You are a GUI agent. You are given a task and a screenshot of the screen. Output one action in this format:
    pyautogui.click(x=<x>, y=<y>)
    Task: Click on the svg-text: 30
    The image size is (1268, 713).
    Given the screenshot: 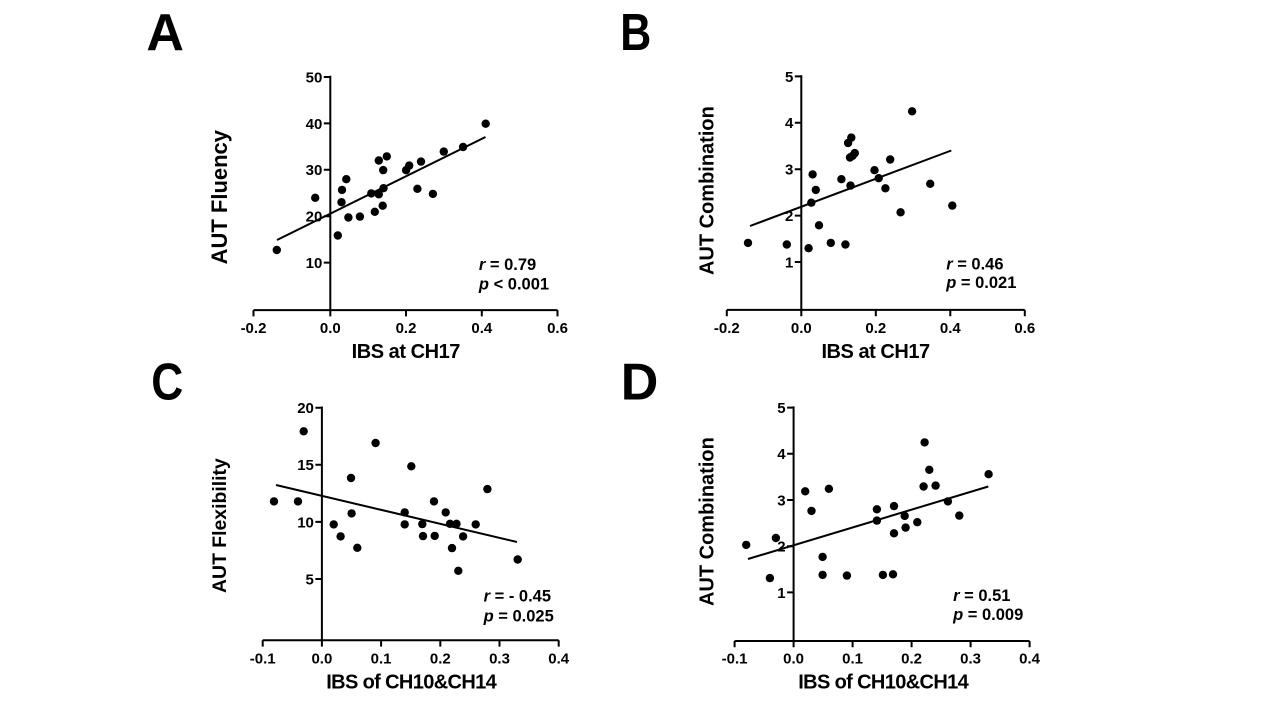 What is the action you would take?
    pyautogui.click(x=314, y=170)
    